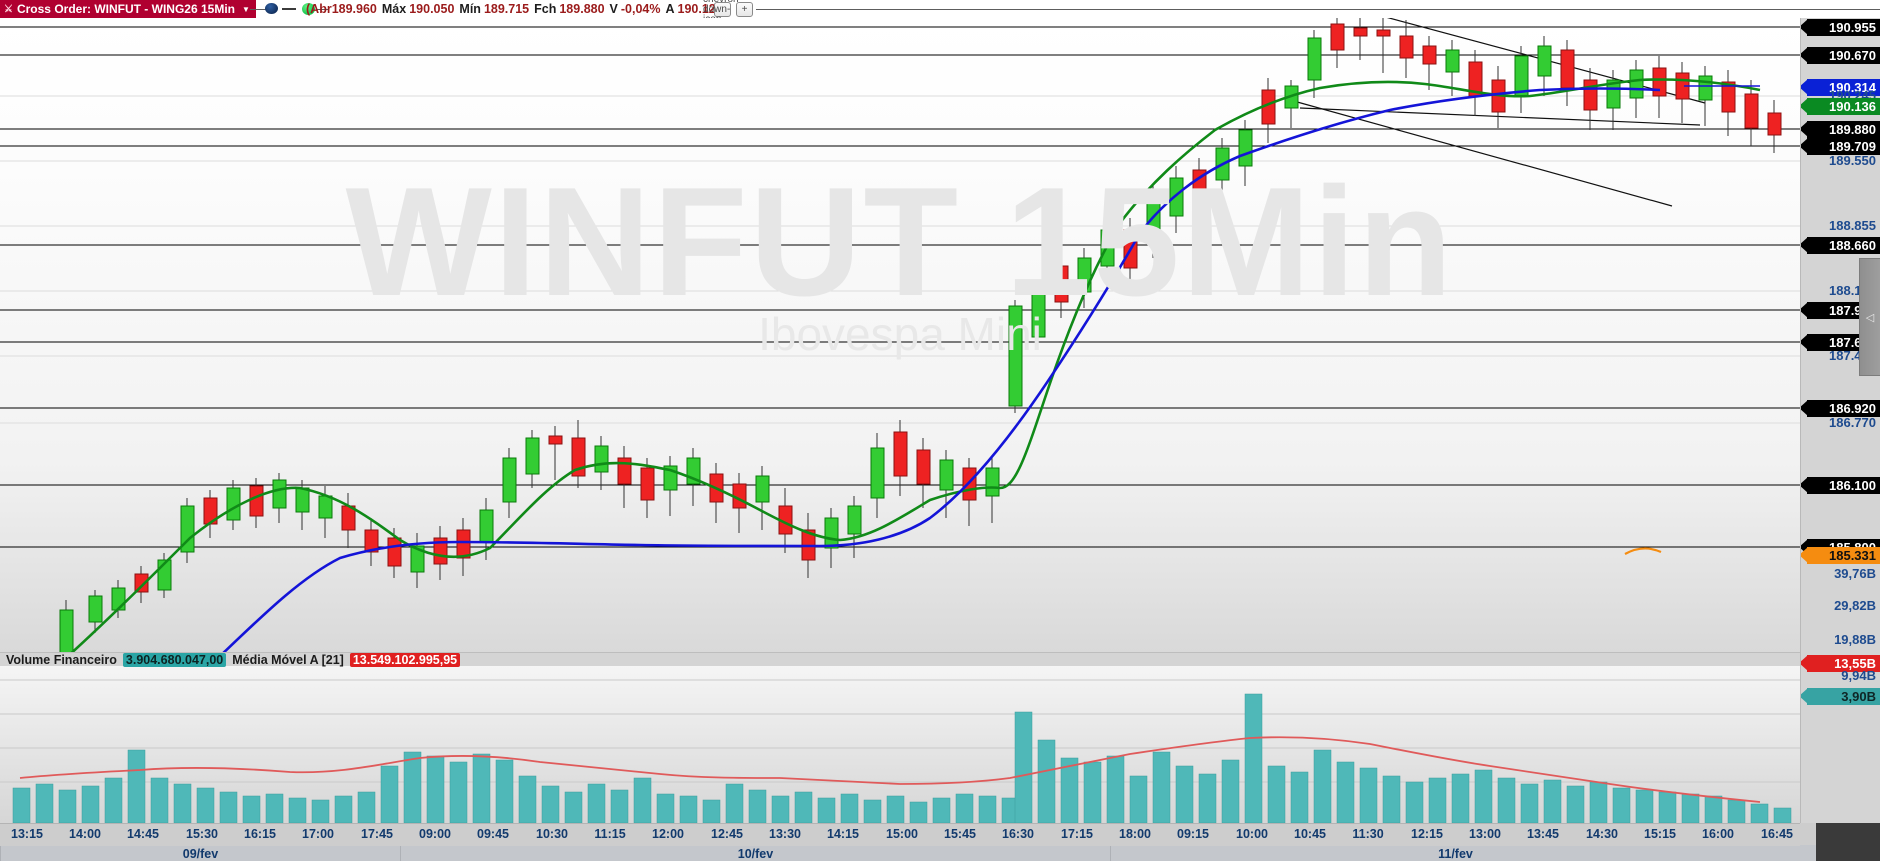 This screenshot has height=861, width=1880. Describe the element at coordinates (1852, 106) in the screenshot. I see `price-axis-tag-label: 190.136` at that location.